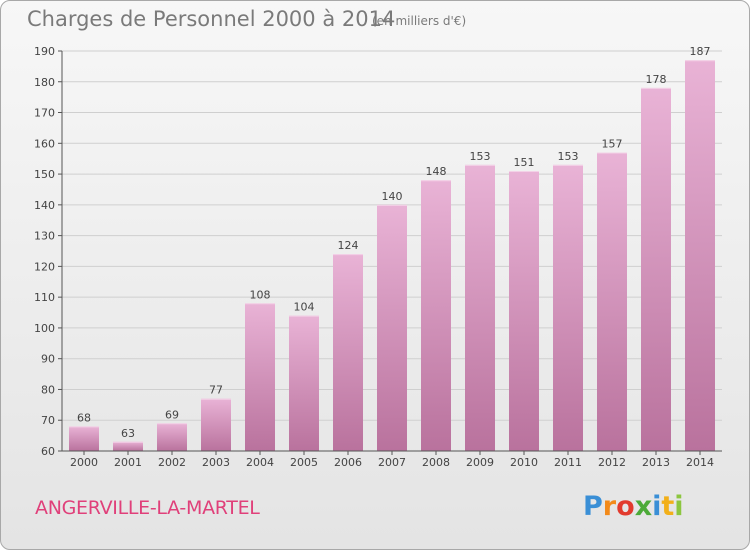  What do you see at coordinates (524, 162) in the screenshot?
I see `data-label: 151` at bounding box center [524, 162].